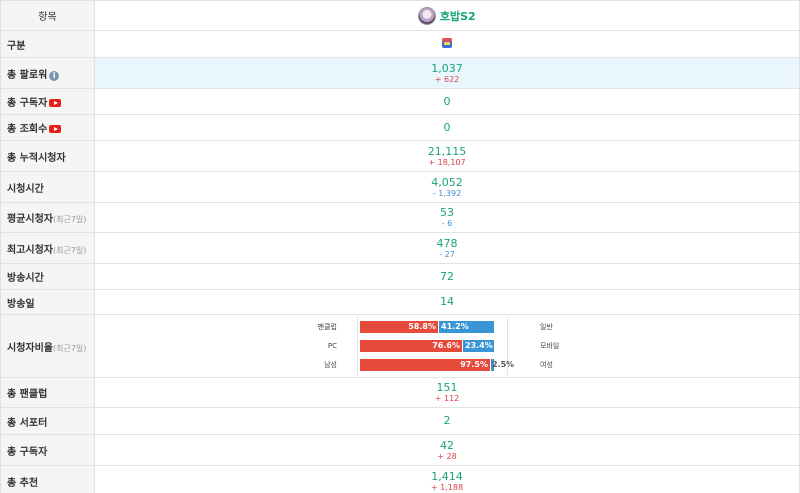  What do you see at coordinates (492, 365) in the screenshot?
I see `ratio-bar-right` at bounding box center [492, 365].